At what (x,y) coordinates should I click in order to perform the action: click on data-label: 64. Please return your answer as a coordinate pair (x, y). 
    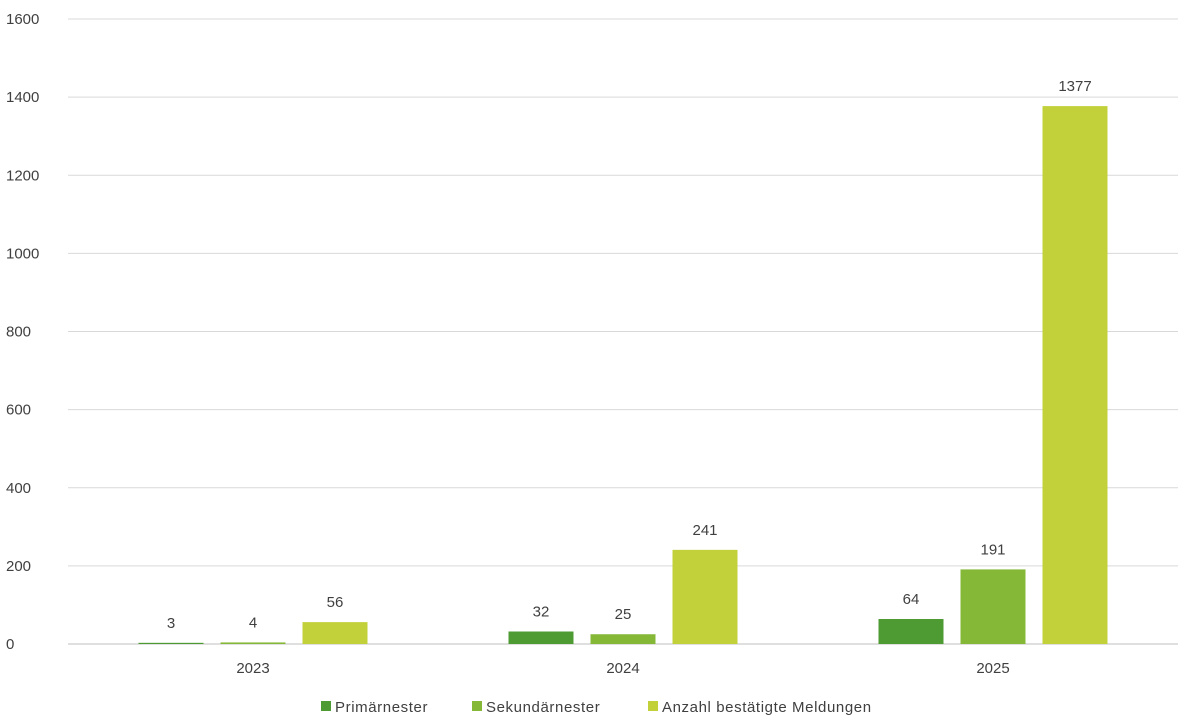
    Looking at the image, I should click on (911, 599).